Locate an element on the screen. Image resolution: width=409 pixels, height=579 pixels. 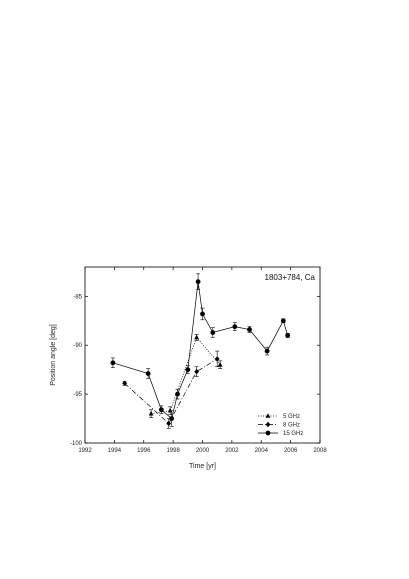
x-axis-label: Time [yr] is located at coordinates (202, 466).